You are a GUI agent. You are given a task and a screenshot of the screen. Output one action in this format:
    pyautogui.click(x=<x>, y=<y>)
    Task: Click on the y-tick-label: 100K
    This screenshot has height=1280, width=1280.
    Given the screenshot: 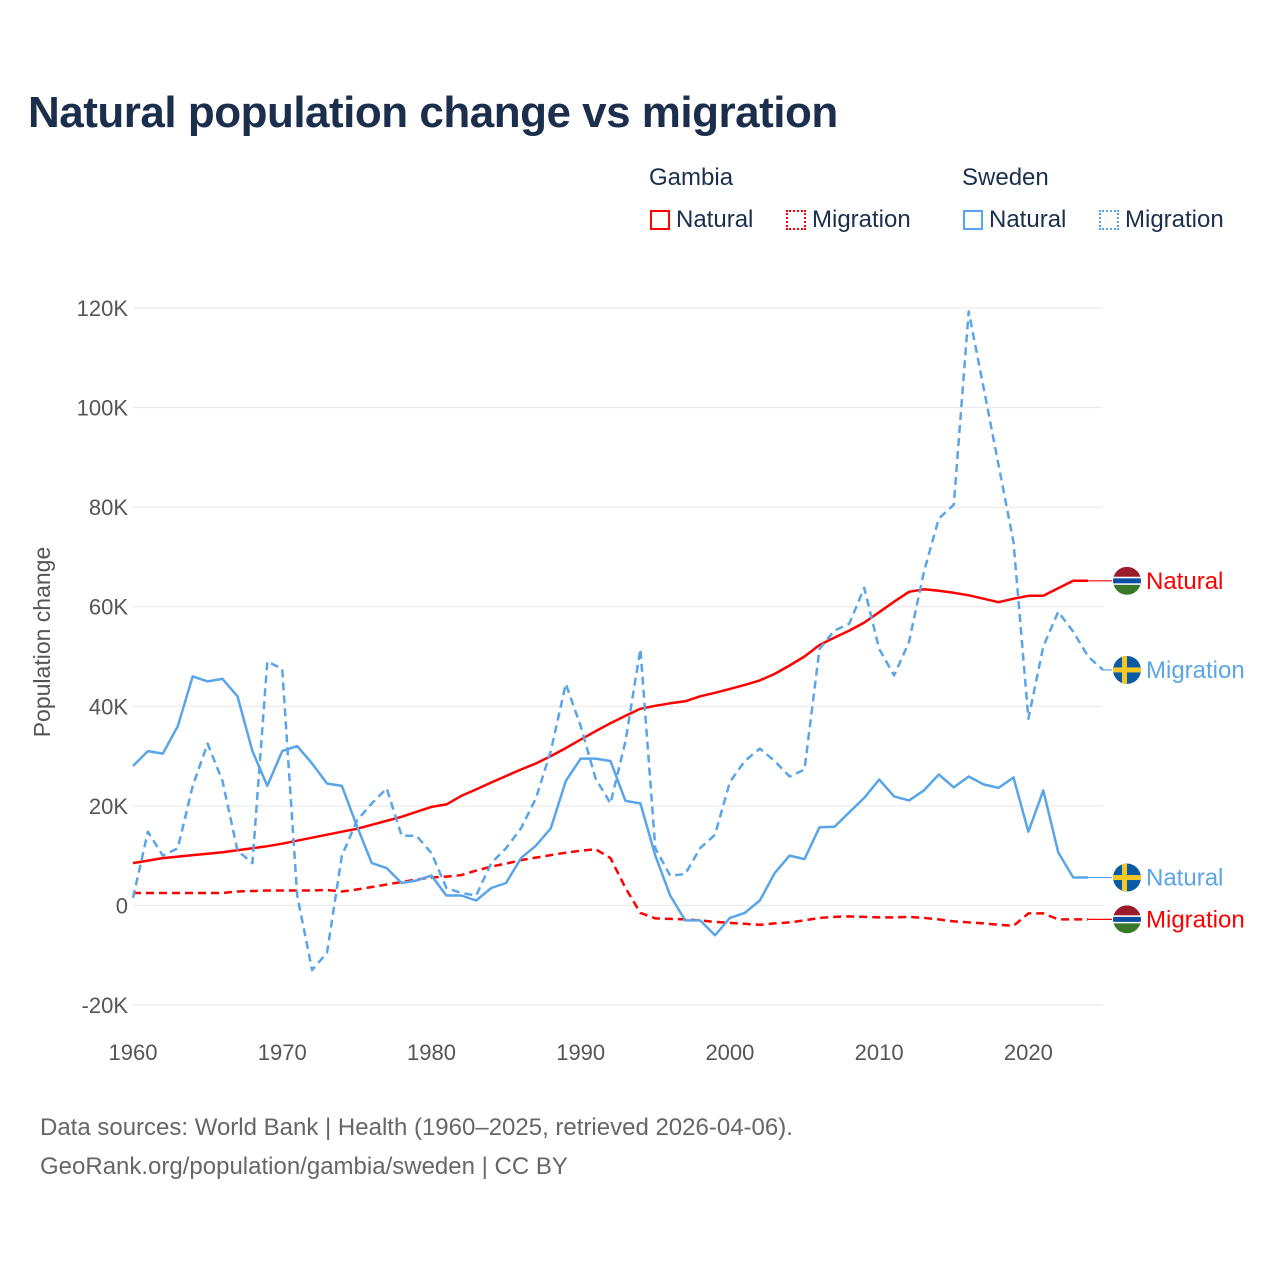 What is the action you would take?
    pyautogui.click(x=103, y=408)
    